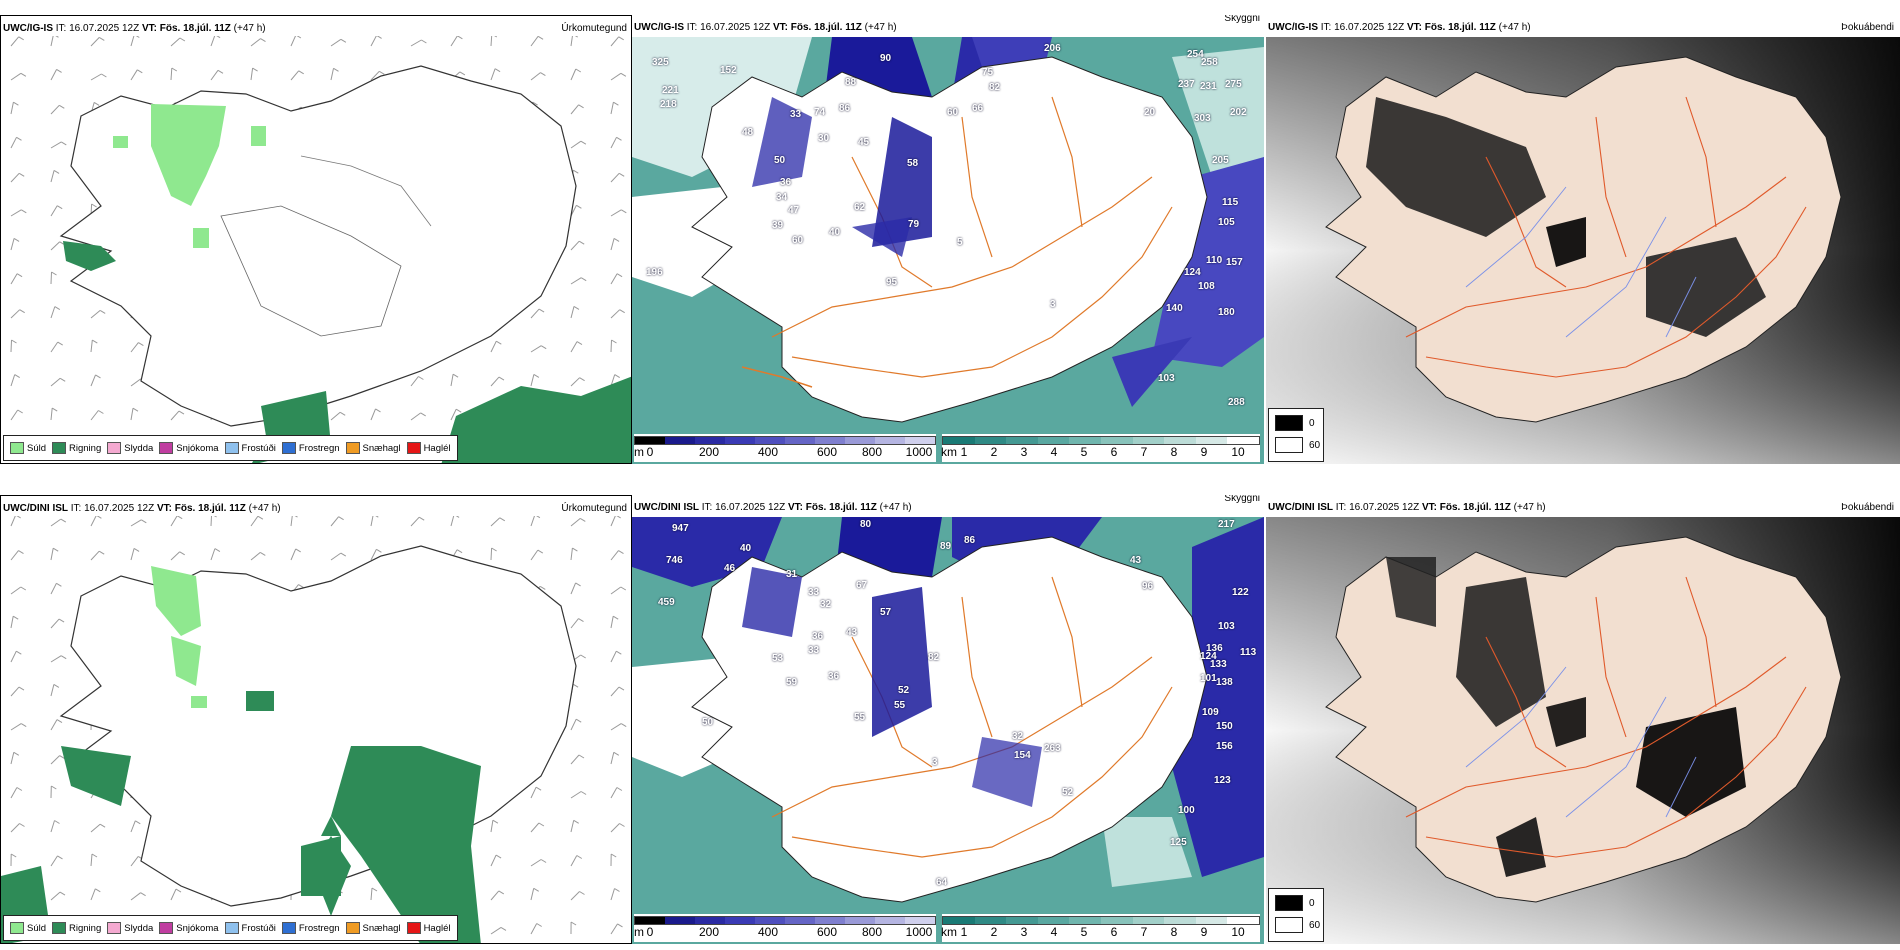 The image size is (1900, 950). I want to click on vis-label: 48, so click(748, 132).